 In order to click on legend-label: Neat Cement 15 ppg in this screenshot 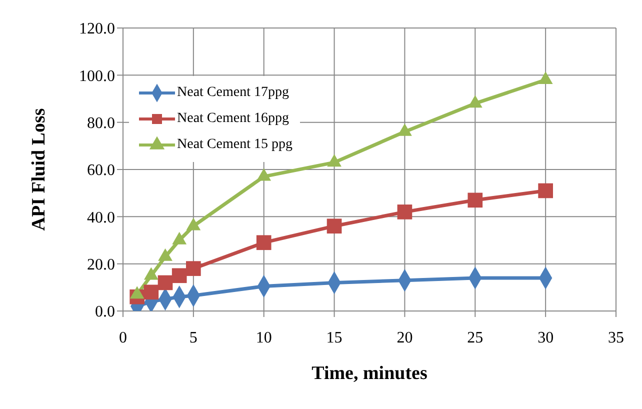, I will do `click(234, 145)`.